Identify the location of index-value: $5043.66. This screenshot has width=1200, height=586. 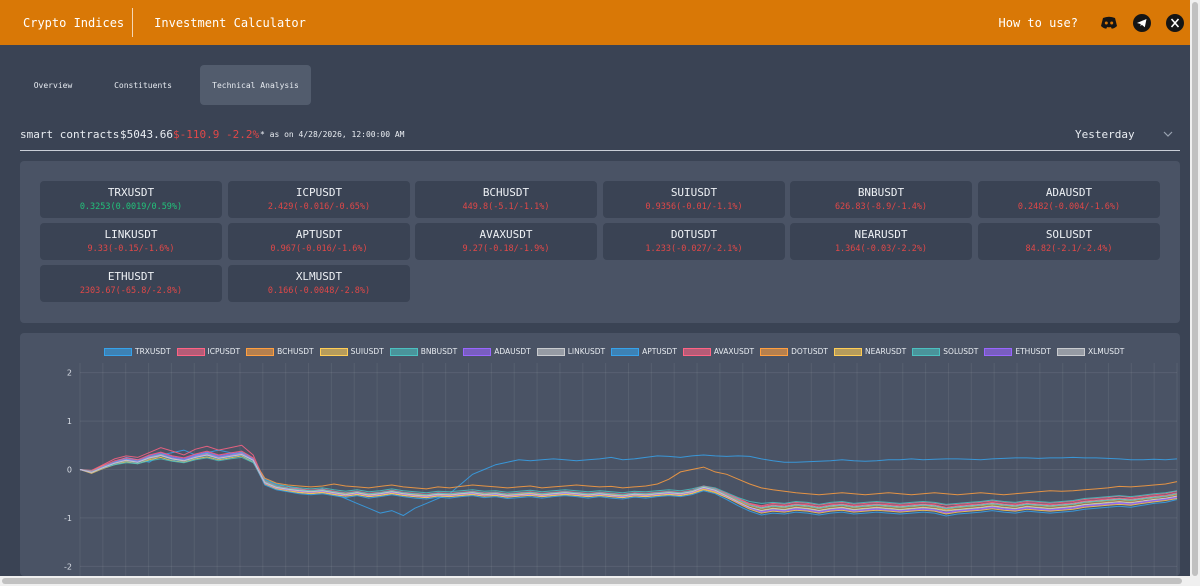
(146, 134).